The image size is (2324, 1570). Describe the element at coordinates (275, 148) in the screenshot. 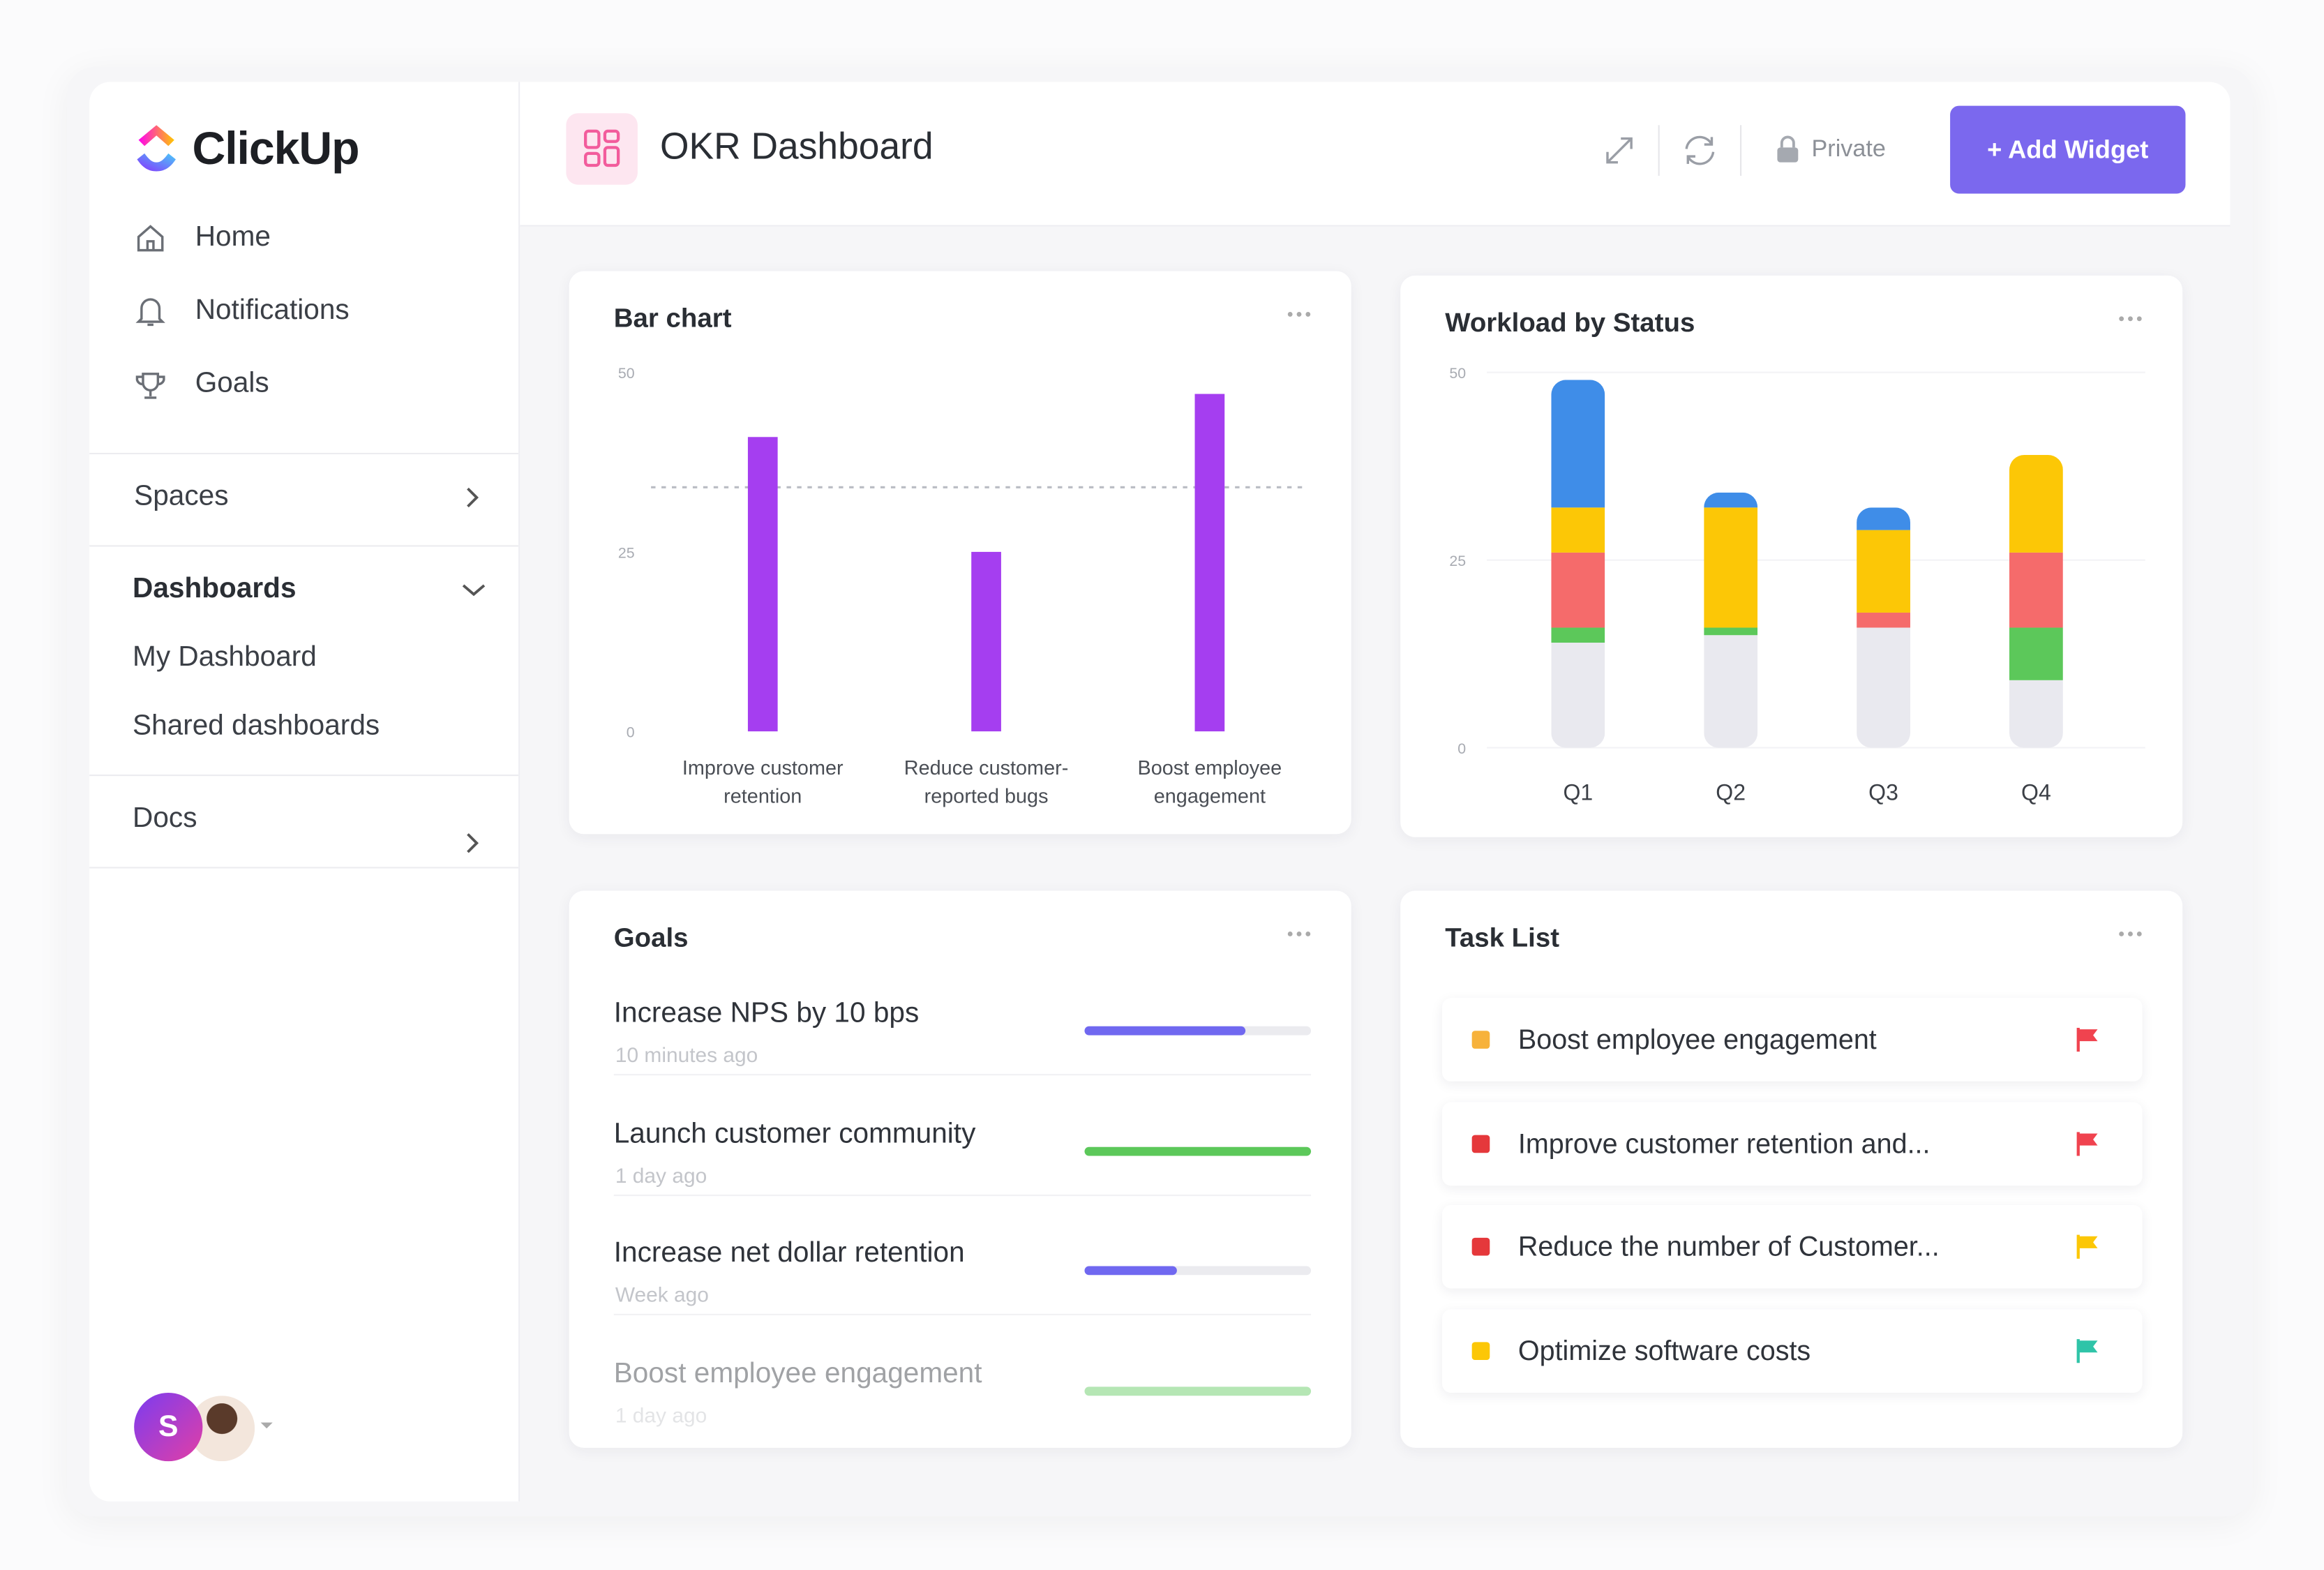

I see `logo-text: ClickUp` at that location.